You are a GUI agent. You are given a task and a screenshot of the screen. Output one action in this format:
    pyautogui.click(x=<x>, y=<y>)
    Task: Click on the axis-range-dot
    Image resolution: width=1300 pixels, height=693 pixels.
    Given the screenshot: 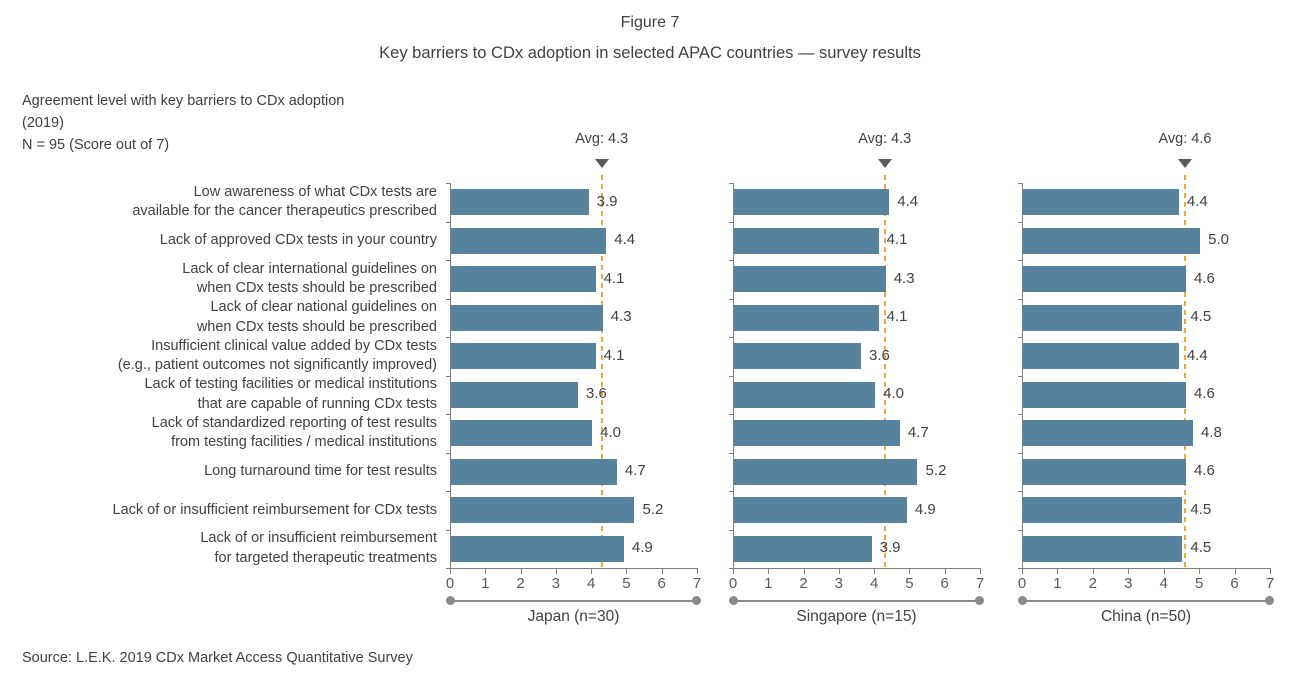 What is the action you would take?
    pyautogui.click(x=696, y=600)
    